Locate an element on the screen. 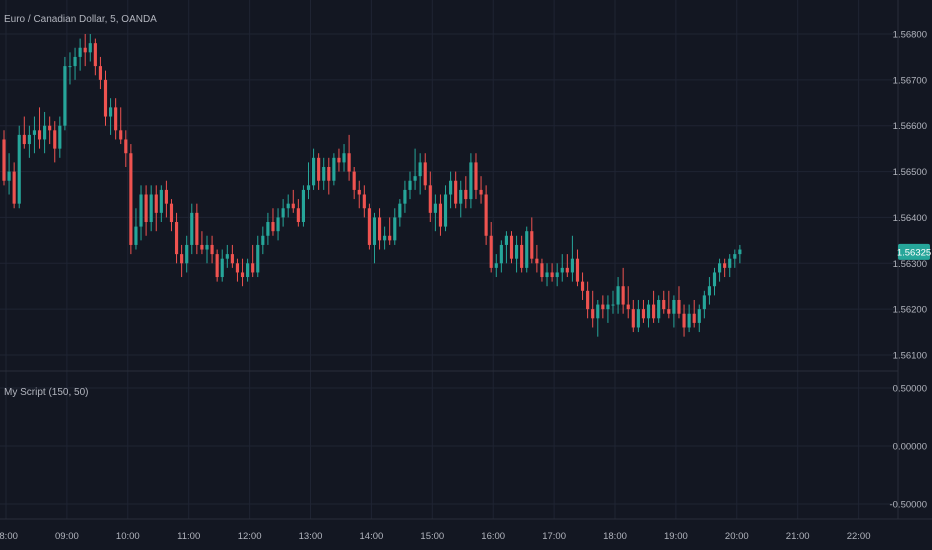 The image size is (932, 550). price-tick-label: 1.56600 is located at coordinates (910, 126).